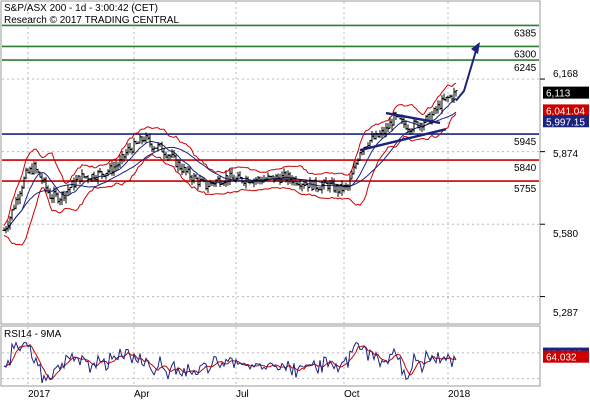  Describe the element at coordinates (142, 394) in the screenshot. I see `x-tick-label: Apr` at that location.